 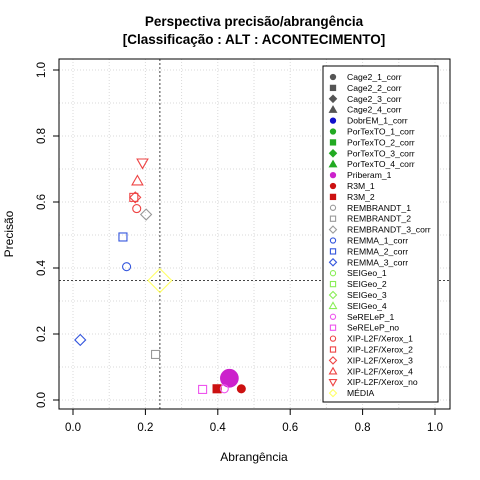 What do you see at coordinates (381, 164) in the screenshot?
I see `legend-label-8: PorTexTO_4_corr` at bounding box center [381, 164].